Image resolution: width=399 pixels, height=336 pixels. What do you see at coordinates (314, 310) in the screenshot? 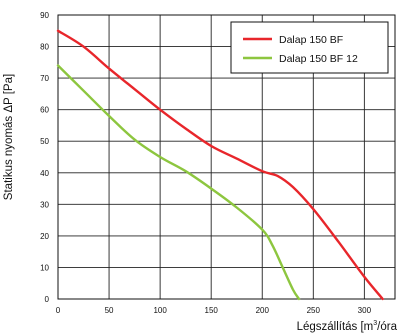
I see `x-tick-label-250: 250` at bounding box center [314, 310].